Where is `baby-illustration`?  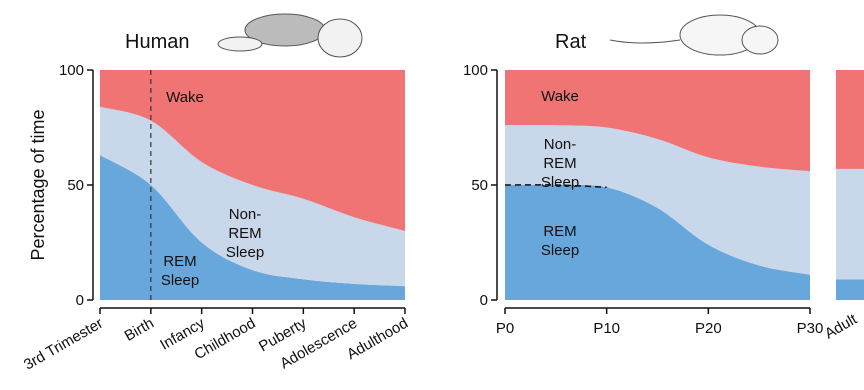
baby-illustration is located at coordinates (290, 35).